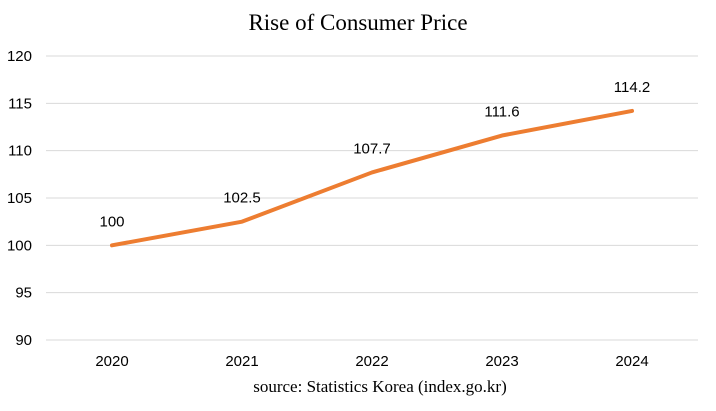 The image size is (716, 411). I want to click on x-tick-label-2024: 2024, so click(631, 361).